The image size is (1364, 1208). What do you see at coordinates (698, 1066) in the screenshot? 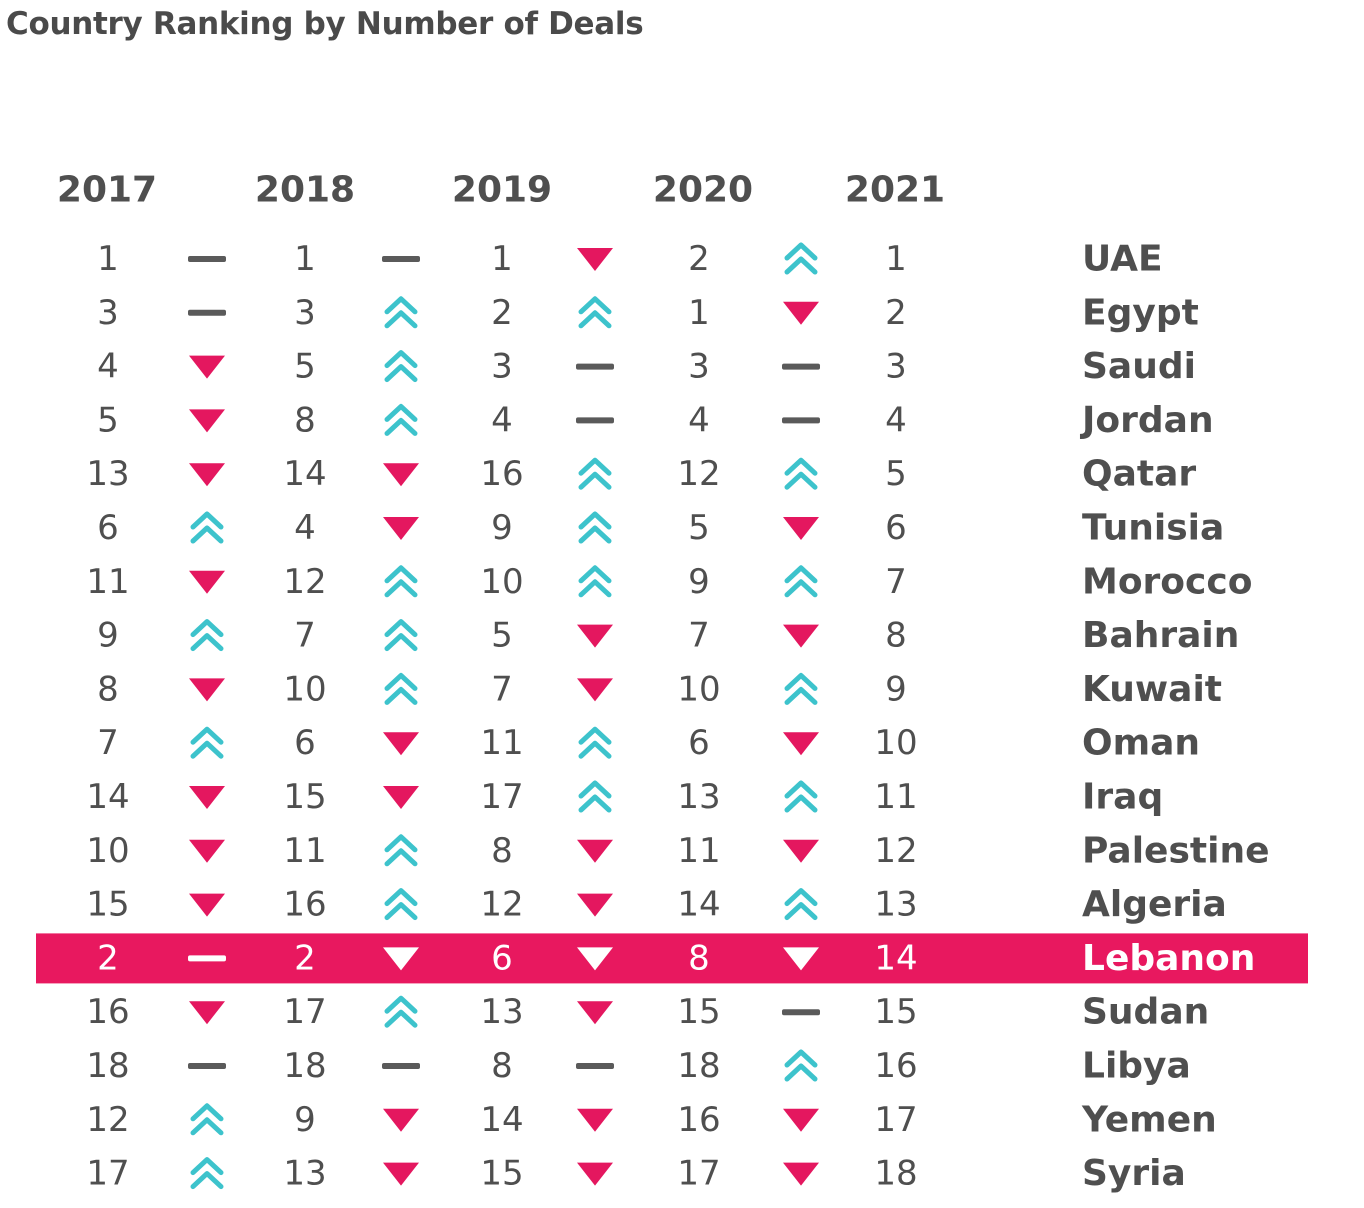
I see `rank-libya-2020: 18` at bounding box center [698, 1066].